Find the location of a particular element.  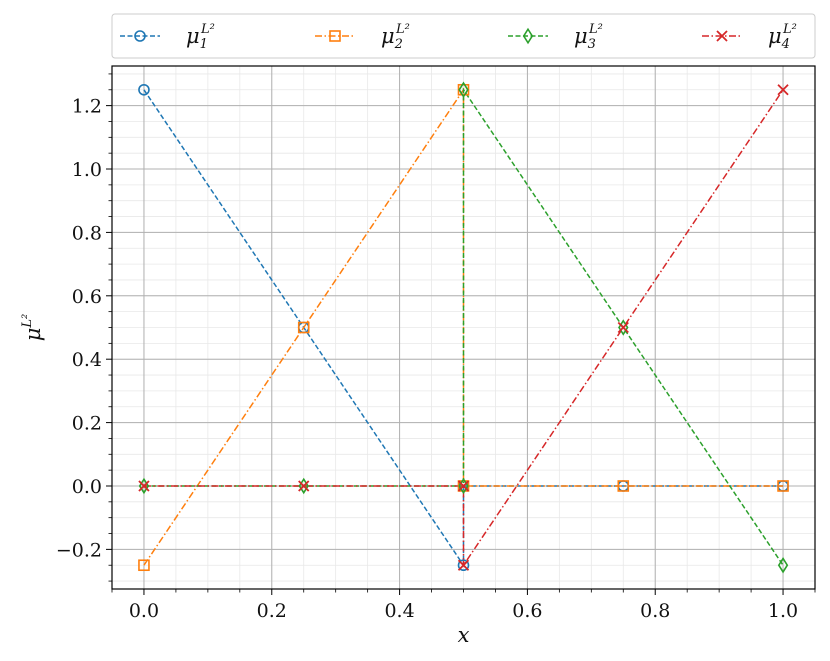

x-tick-label: 0.6 is located at coordinates (527, 611).